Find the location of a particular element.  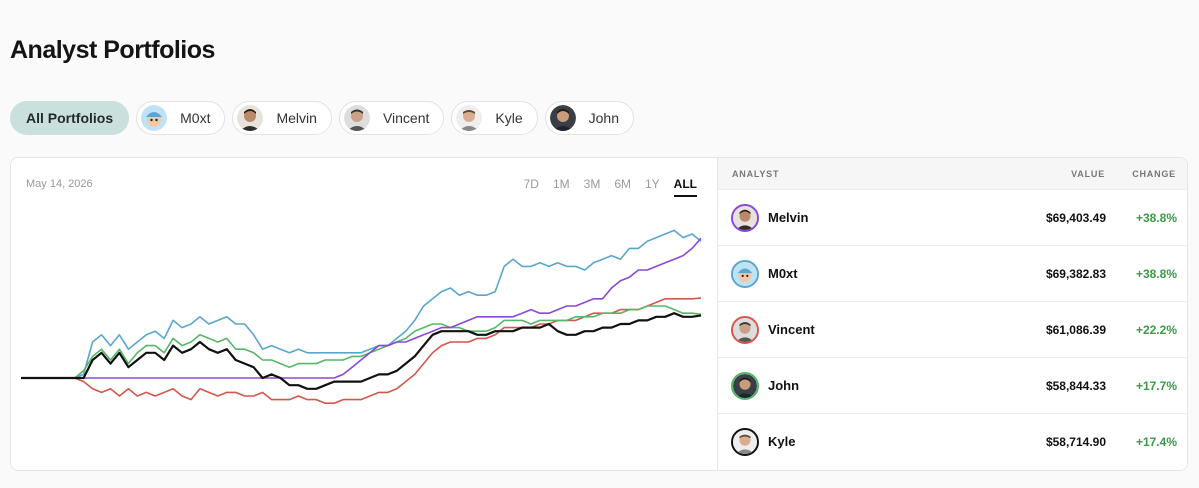

page-title: Analyst Portfolios is located at coordinates (112, 50).